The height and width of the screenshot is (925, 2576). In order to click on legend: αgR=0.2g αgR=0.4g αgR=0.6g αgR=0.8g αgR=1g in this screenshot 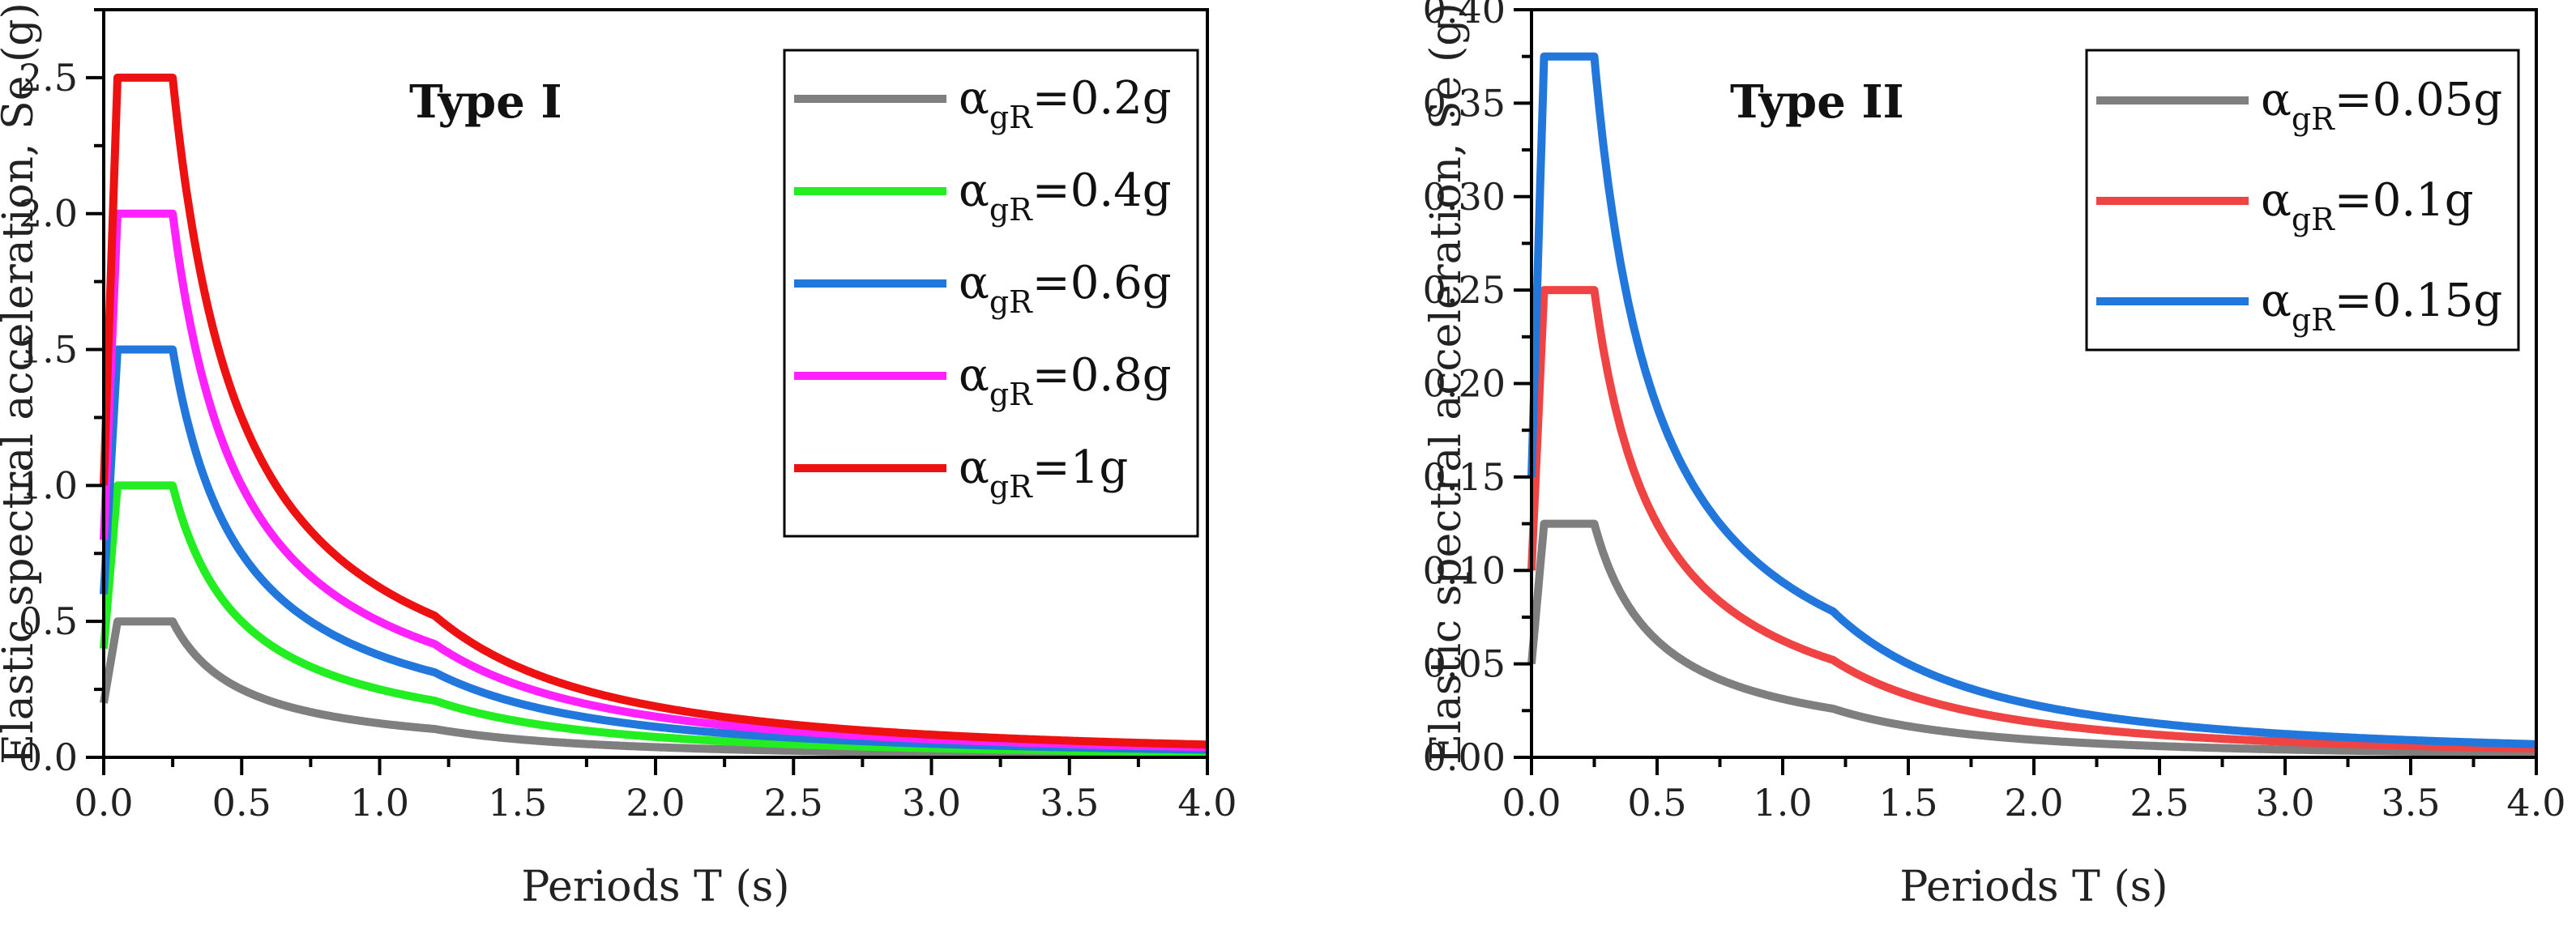, I will do `click(991, 293)`.